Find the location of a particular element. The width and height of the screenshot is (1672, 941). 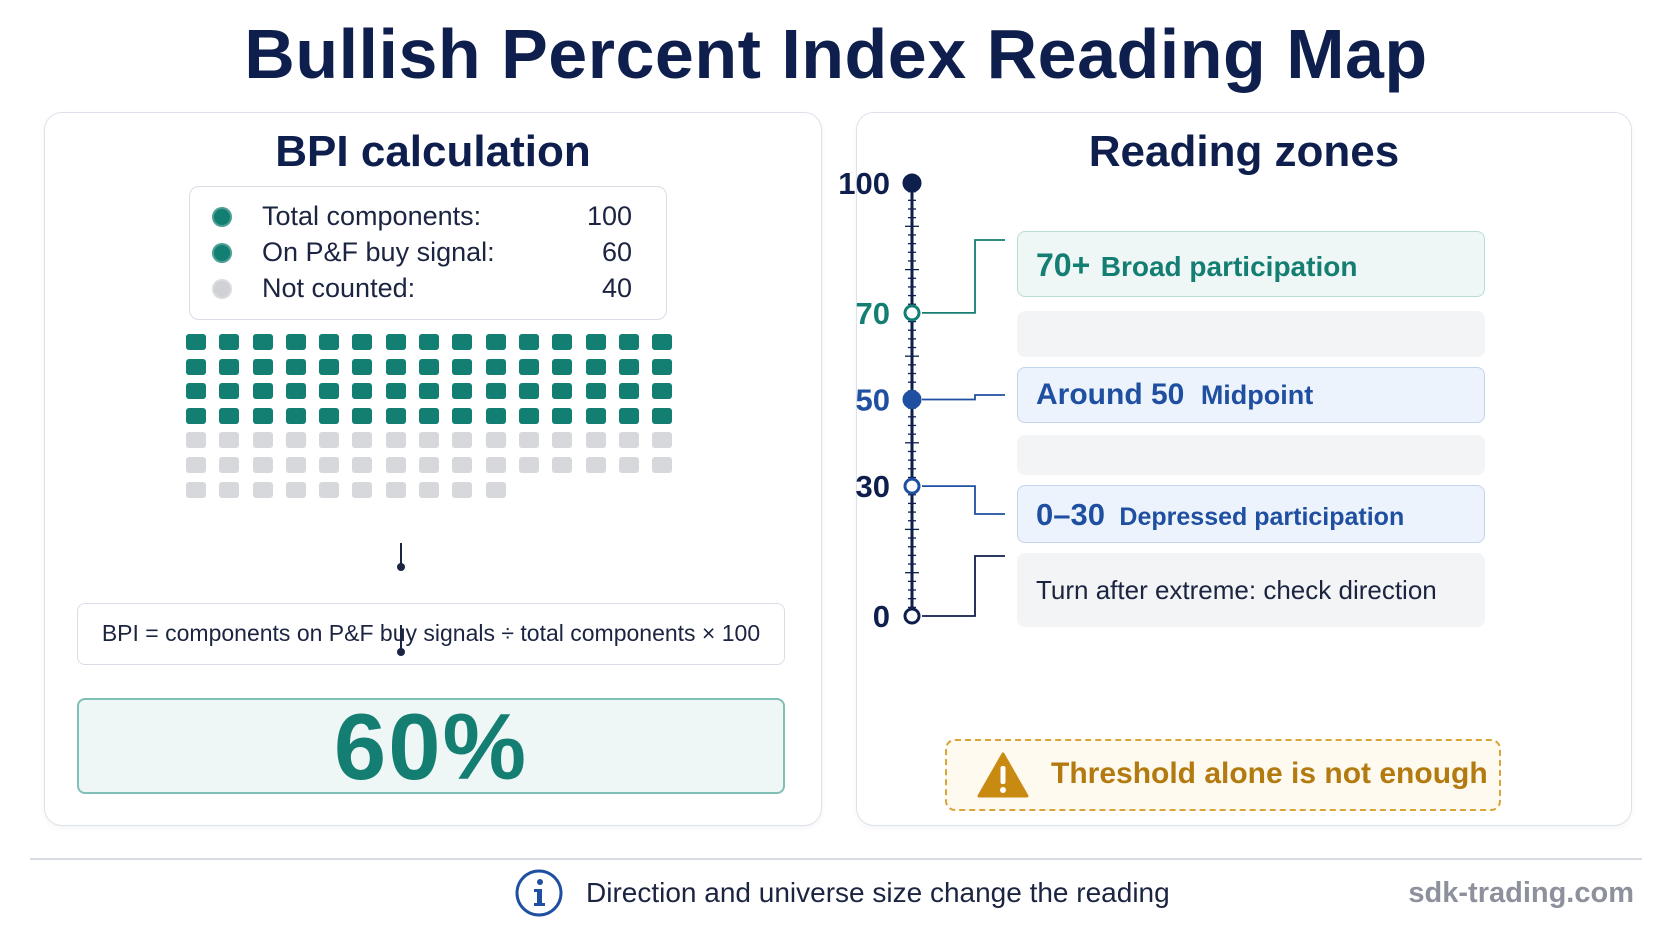

zone-number: Around 50 is located at coordinates (1110, 394).